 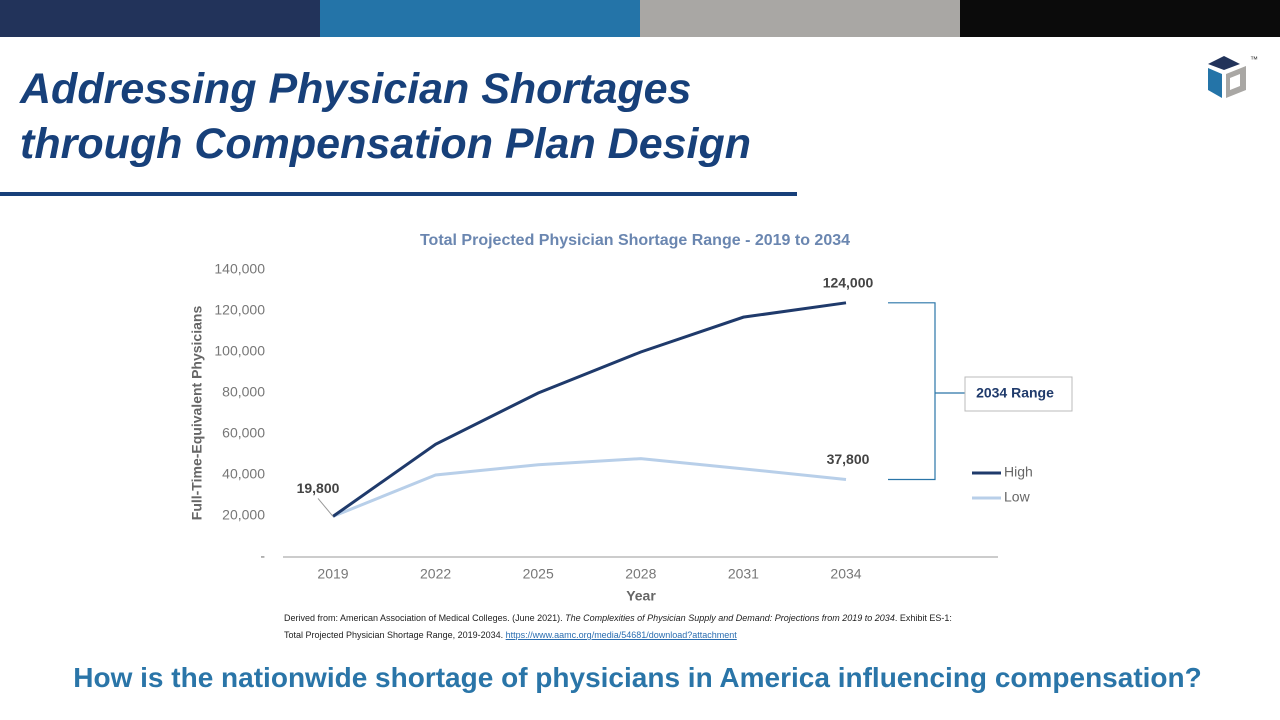 What do you see at coordinates (848, 283) in the screenshot?
I see `value-label: 124,000` at bounding box center [848, 283].